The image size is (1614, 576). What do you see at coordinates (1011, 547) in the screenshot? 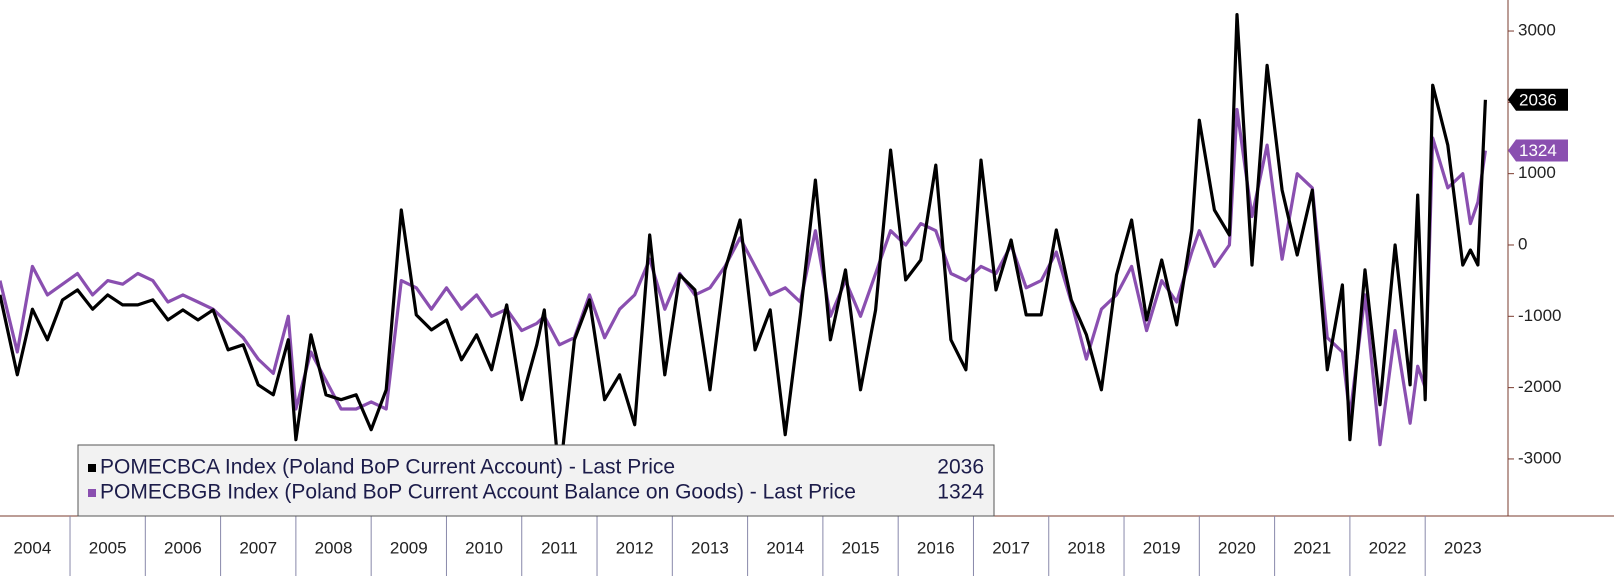
I see `x-tick-label: 2017` at bounding box center [1011, 547].